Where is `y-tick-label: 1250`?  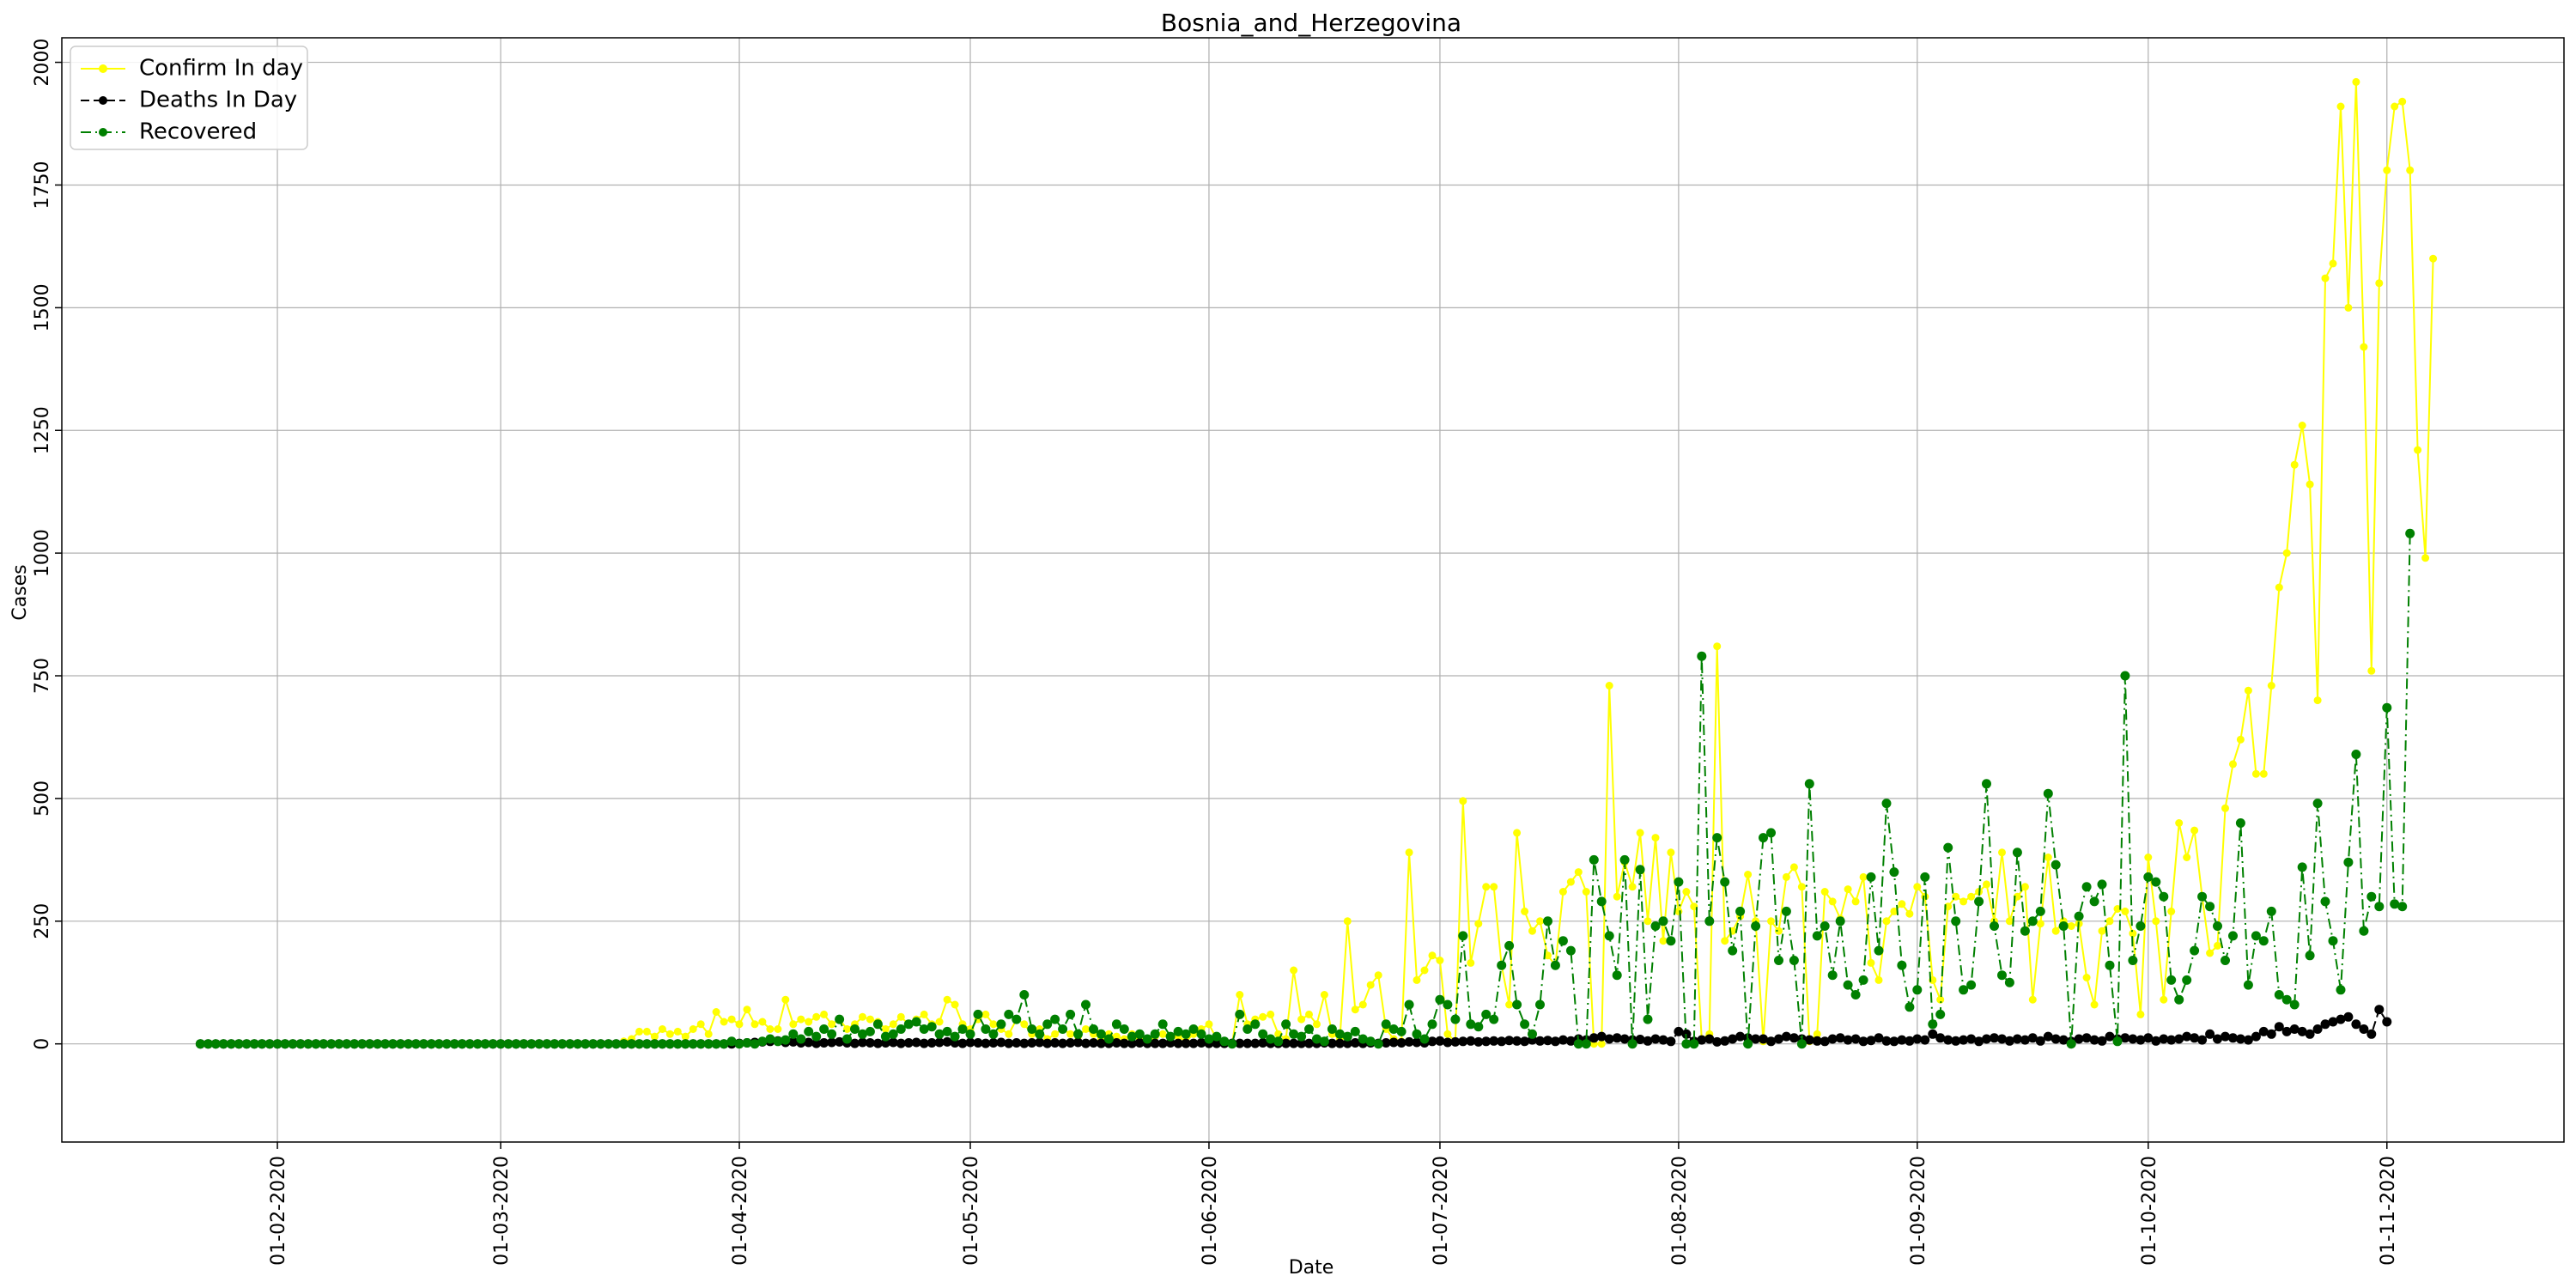 y-tick-label: 1250 is located at coordinates (42, 430).